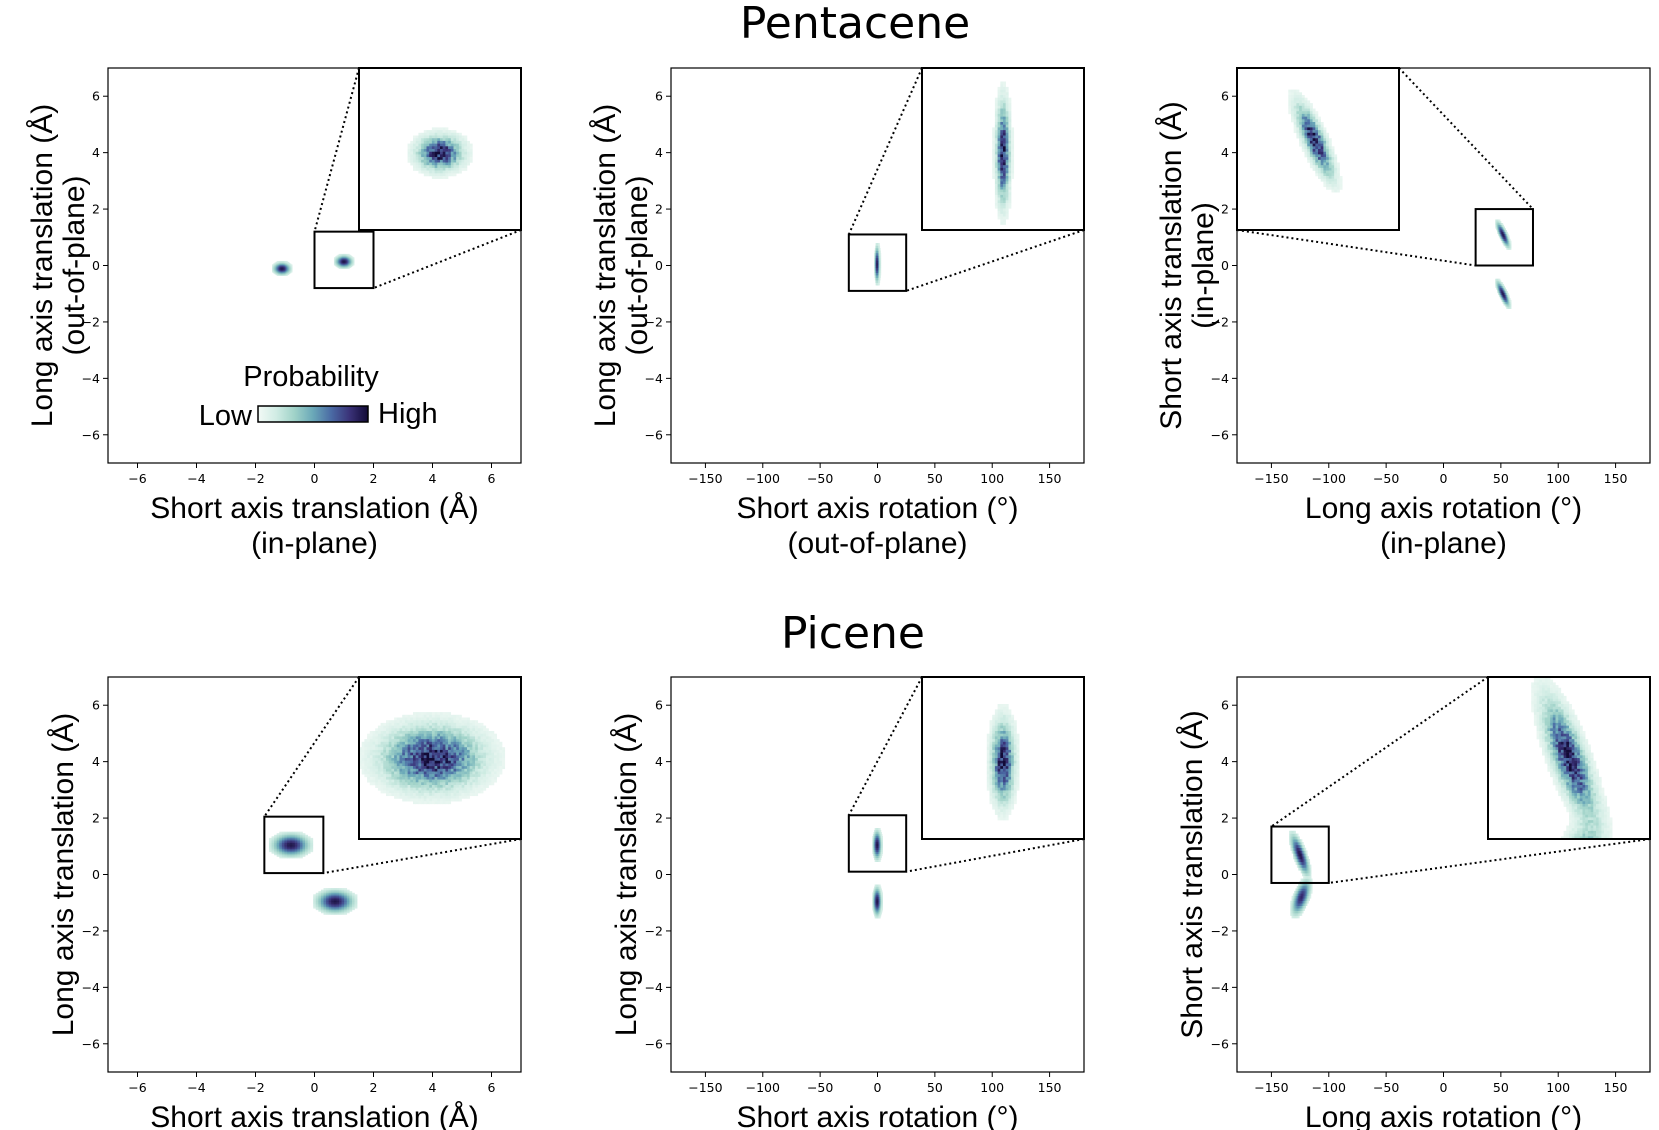 This screenshot has width=1659, height=1130. I want to click on density-cluster, so click(335, 901).